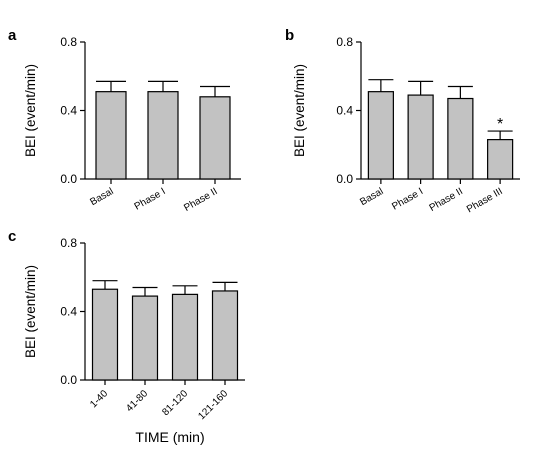  I want to click on panel-letter: c, so click(12, 236).